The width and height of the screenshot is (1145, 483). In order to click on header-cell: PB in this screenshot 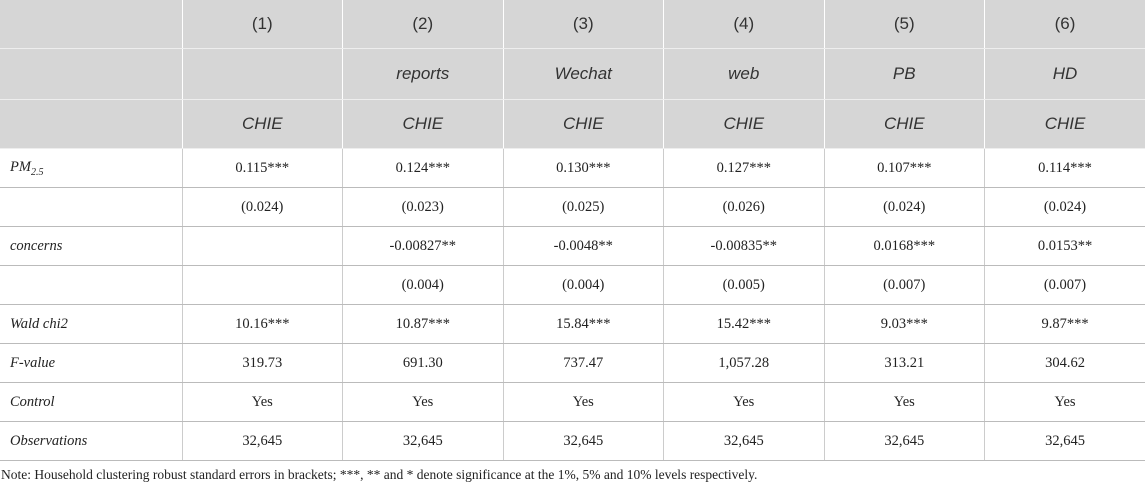, I will do `click(904, 74)`.